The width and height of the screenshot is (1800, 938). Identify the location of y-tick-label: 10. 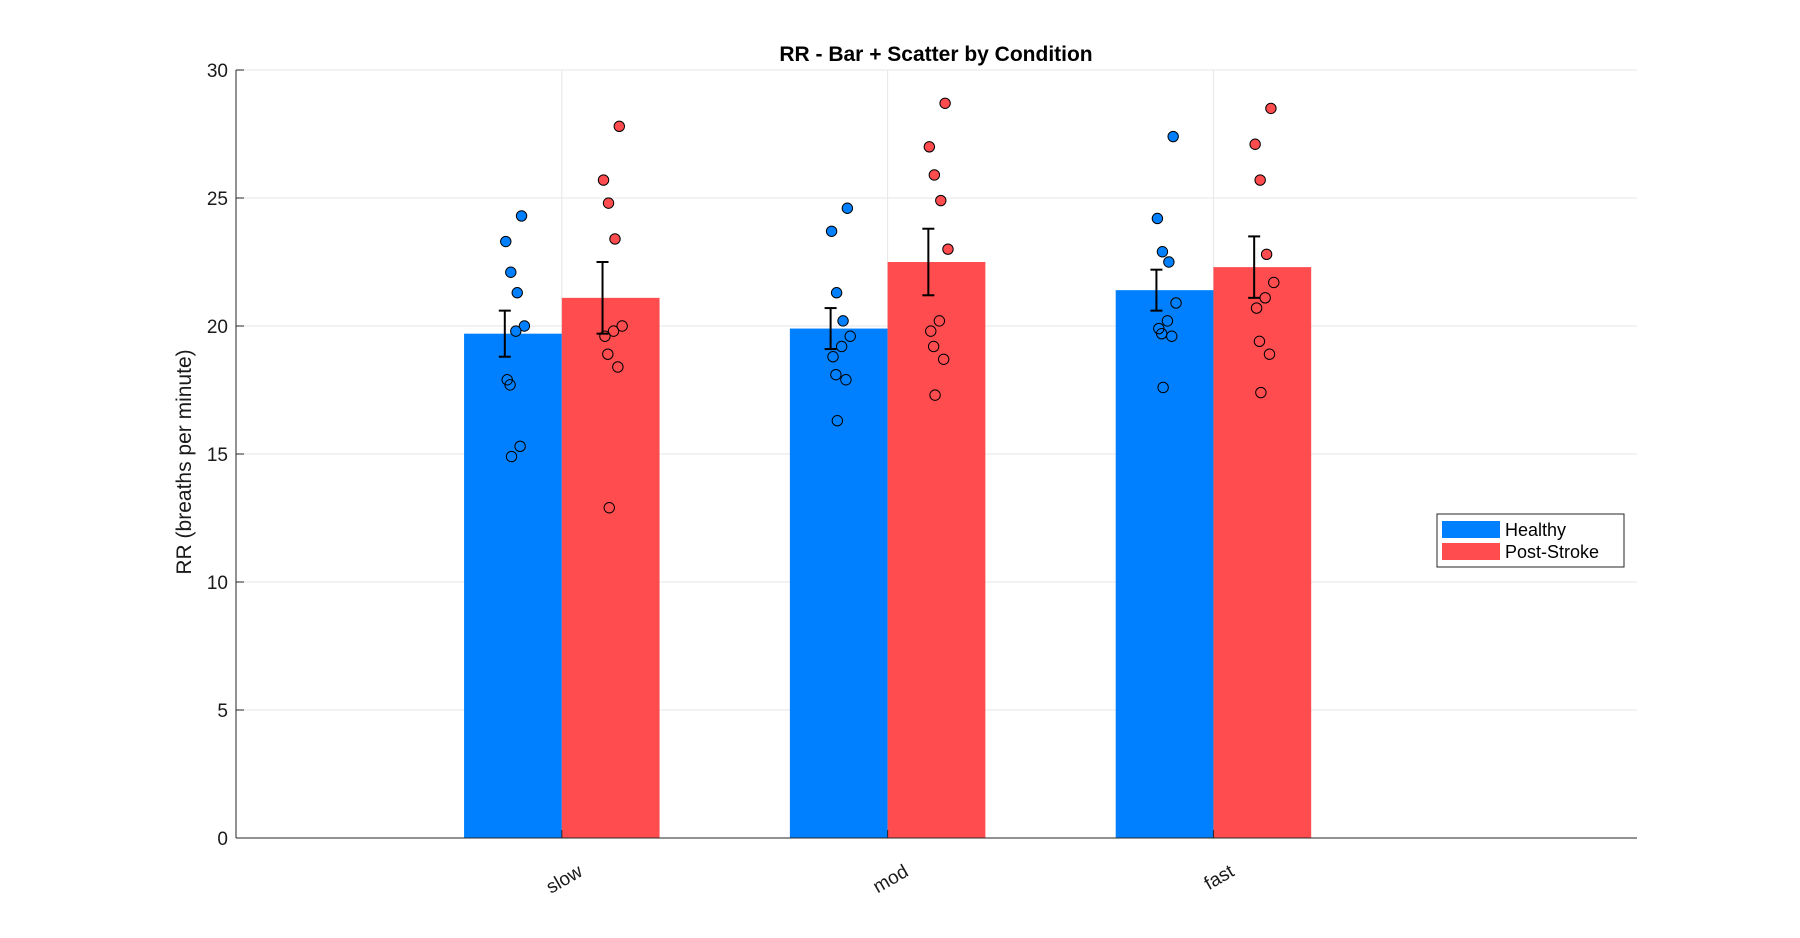
(217, 583).